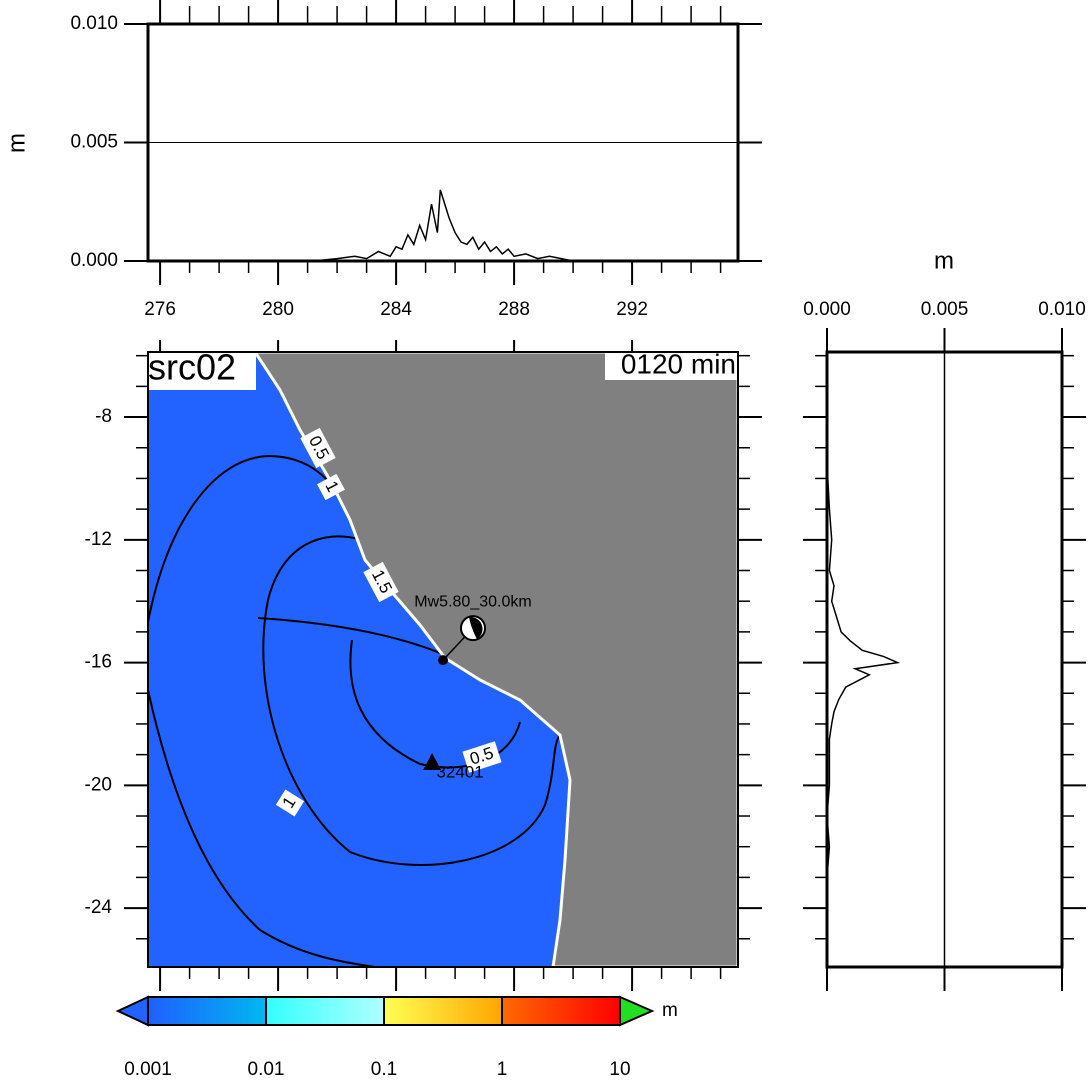  What do you see at coordinates (670, 1010) in the screenshot?
I see `colorbar-unit: m` at bounding box center [670, 1010].